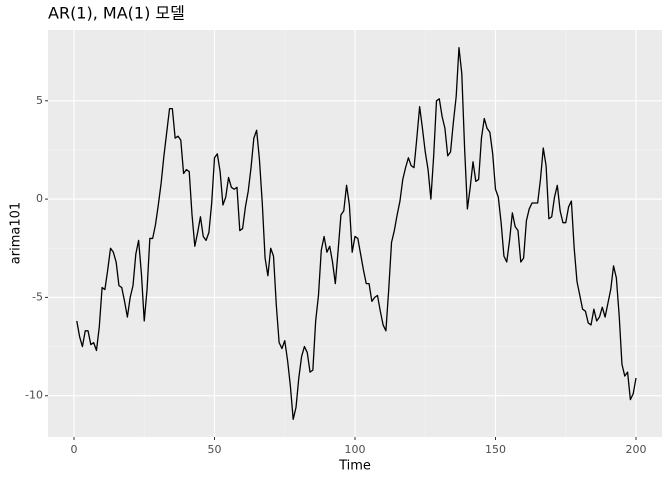 The width and height of the screenshot is (672, 480). I want to click on x-tick-label: 0, so click(73, 449).